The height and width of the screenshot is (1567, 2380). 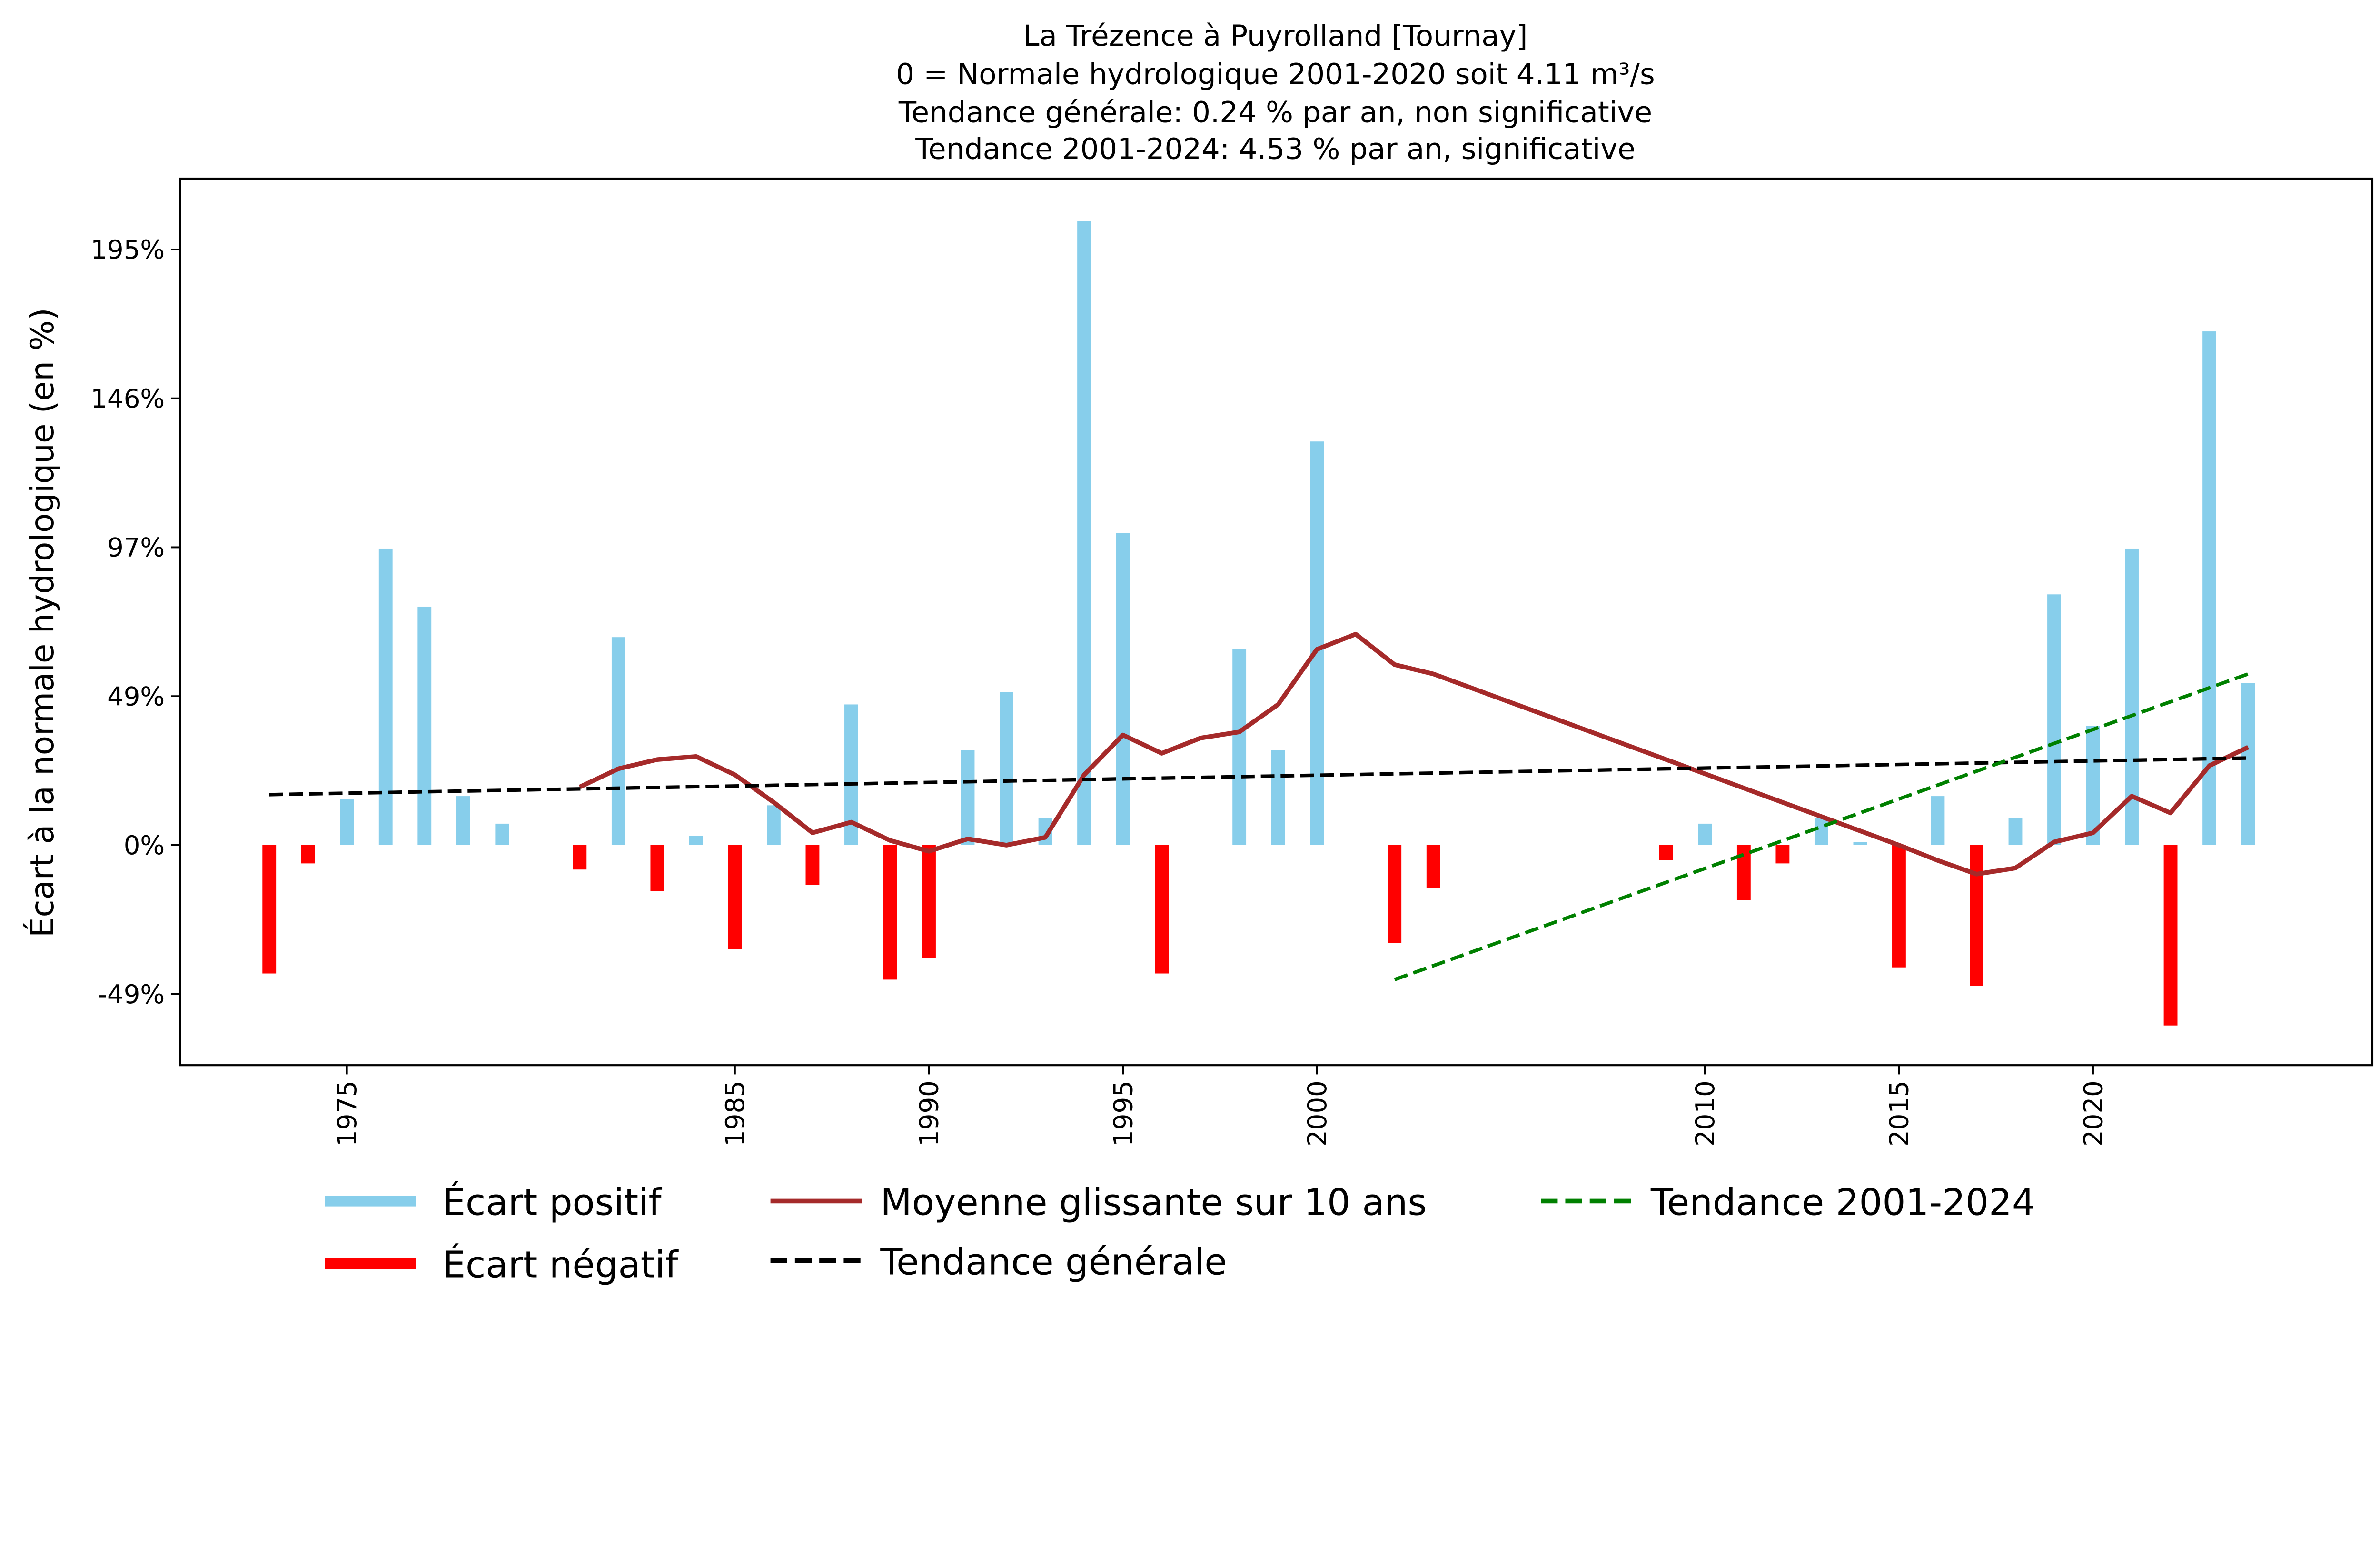 What do you see at coordinates (2093, 1113) in the screenshot?
I see `x-tick-label: 2020` at bounding box center [2093, 1113].